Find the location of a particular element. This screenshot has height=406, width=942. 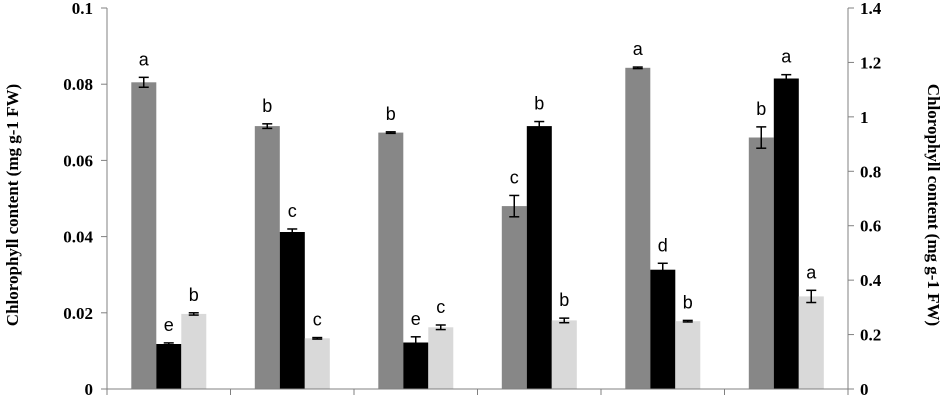

bar-s0-c0 is located at coordinates (144, 236).